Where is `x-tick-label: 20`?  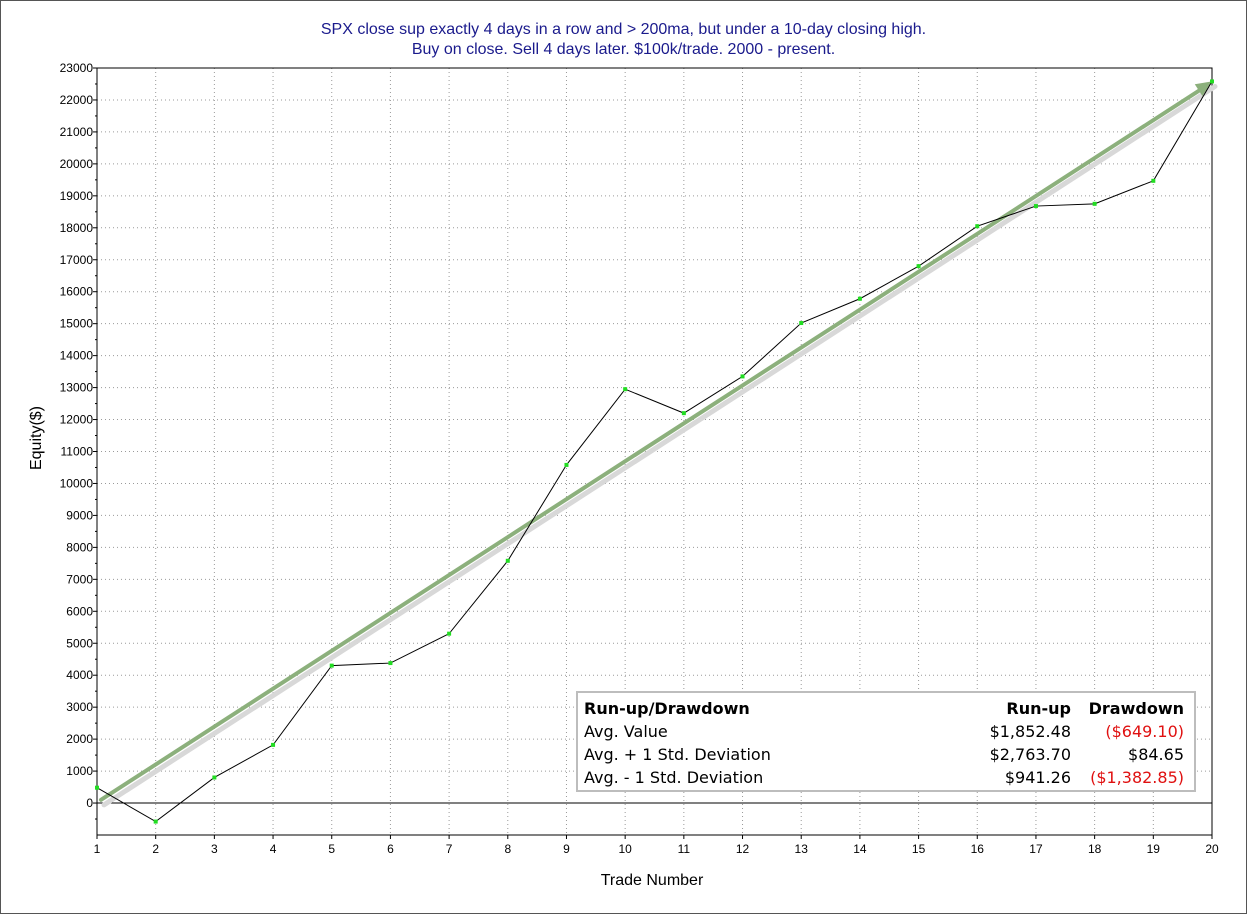 x-tick-label: 20 is located at coordinates (1212, 849).